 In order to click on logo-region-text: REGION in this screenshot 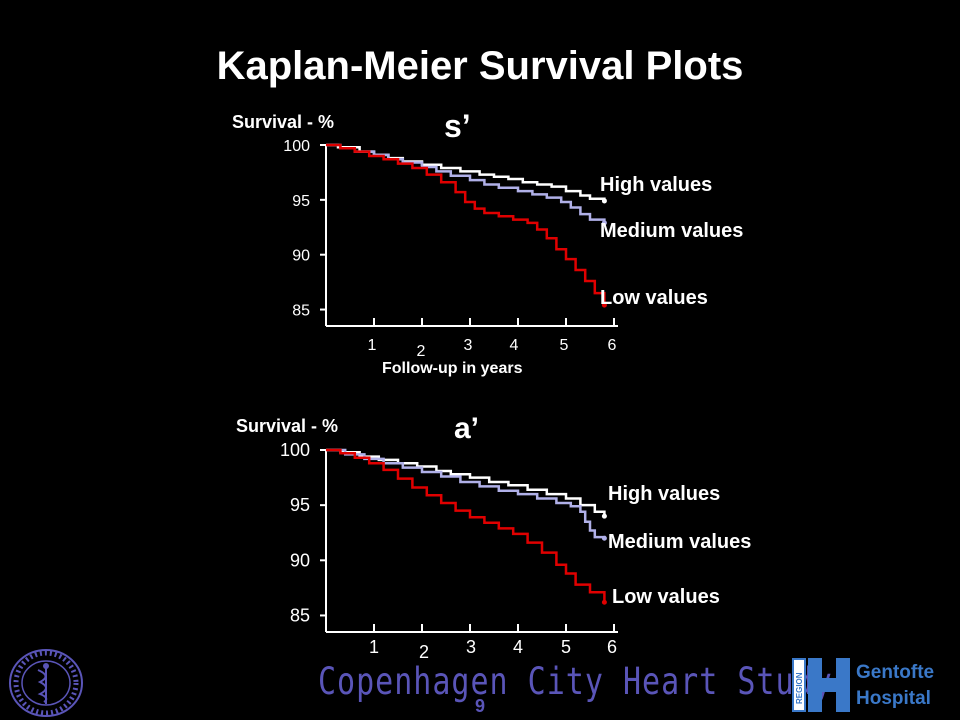, I will do `click(799, 688)`.